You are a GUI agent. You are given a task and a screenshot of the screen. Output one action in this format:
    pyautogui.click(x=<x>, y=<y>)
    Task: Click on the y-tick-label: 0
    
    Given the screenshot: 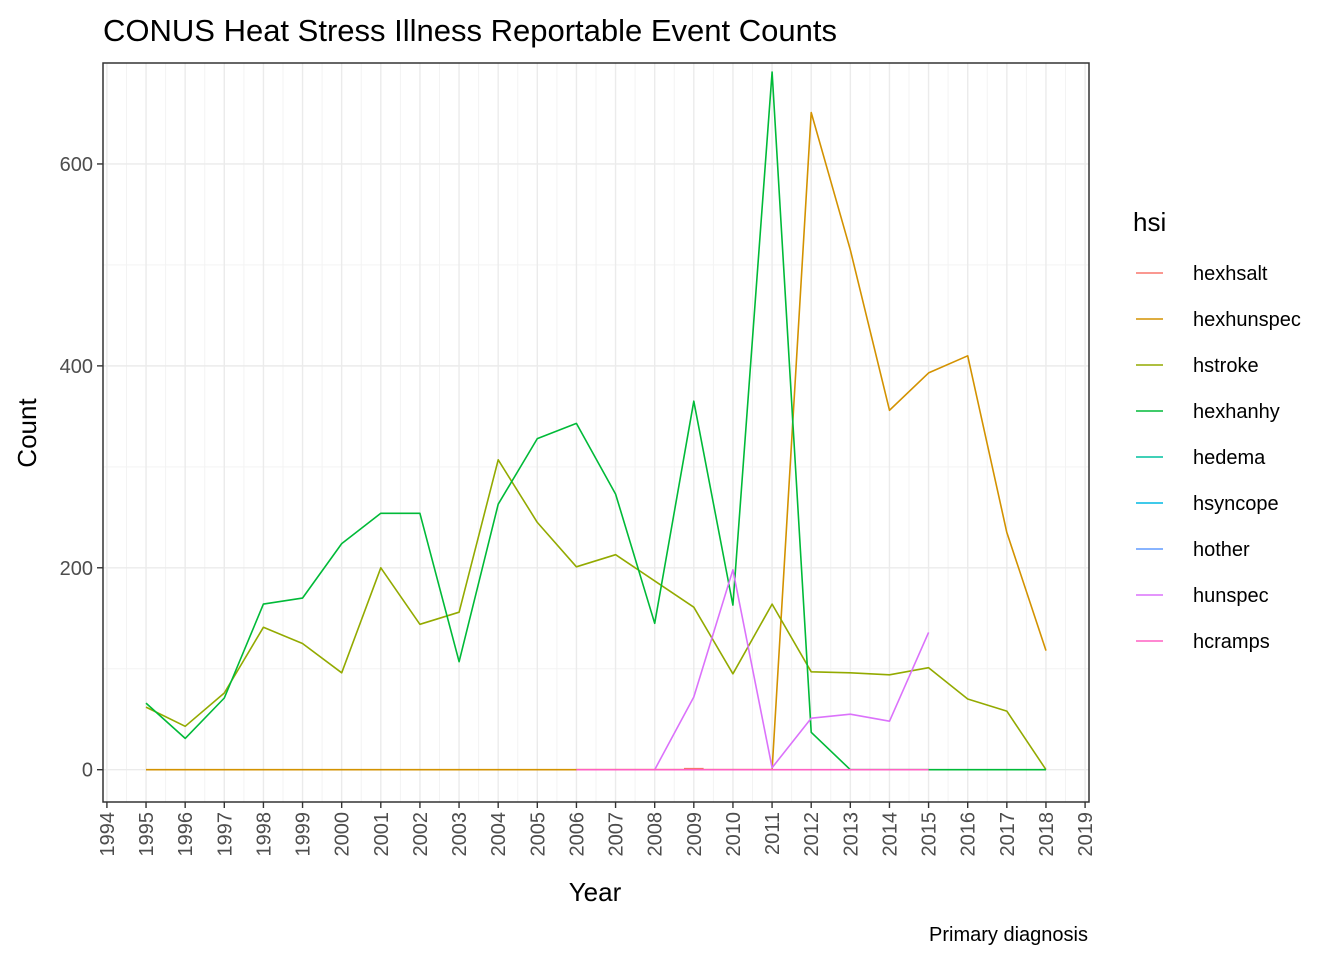 What is the action you would take?
    pyautogui.click(x=87, y=771)
    